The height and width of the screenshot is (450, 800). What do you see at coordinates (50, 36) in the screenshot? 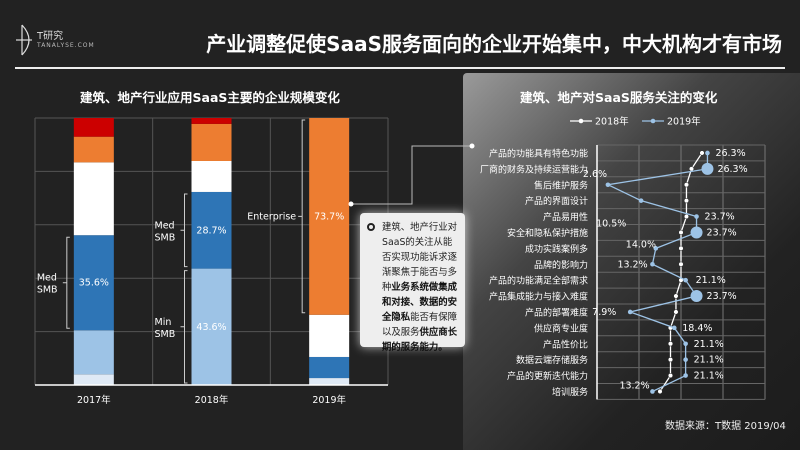
I see `logo-text: T研究` at bounding box center [50, 36].